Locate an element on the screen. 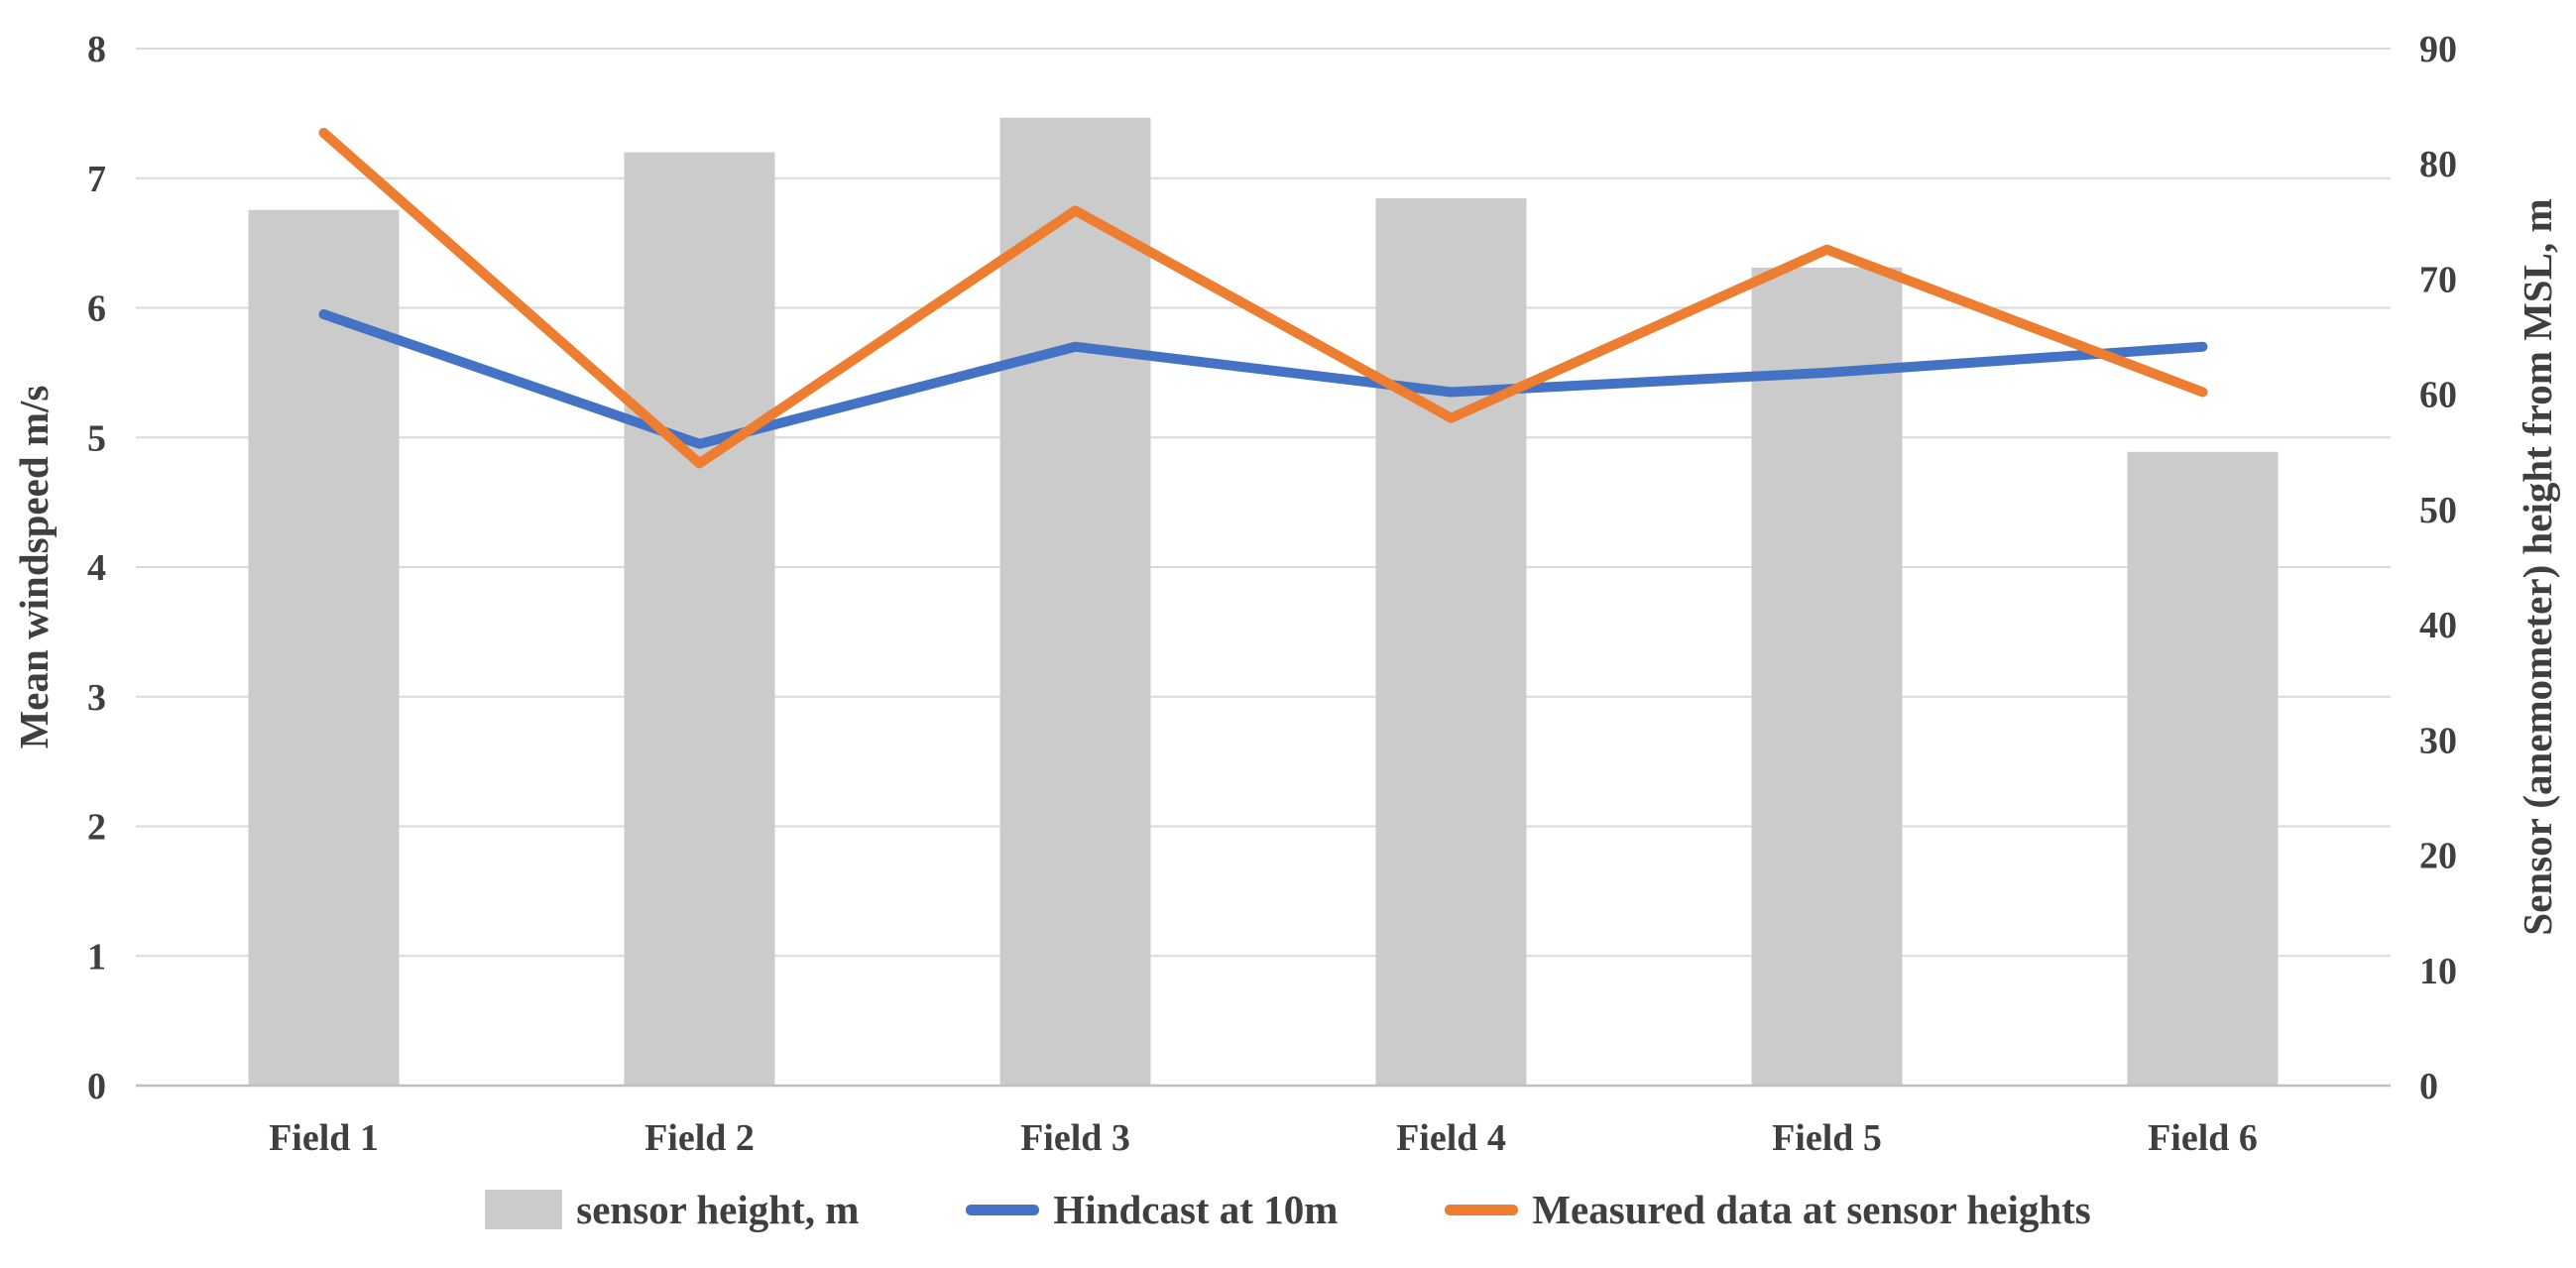 Image resolution: width=2576 pixels, height=1268 pixels. left-axis-tick-label: 0 is located at coordinates (96, 1086).